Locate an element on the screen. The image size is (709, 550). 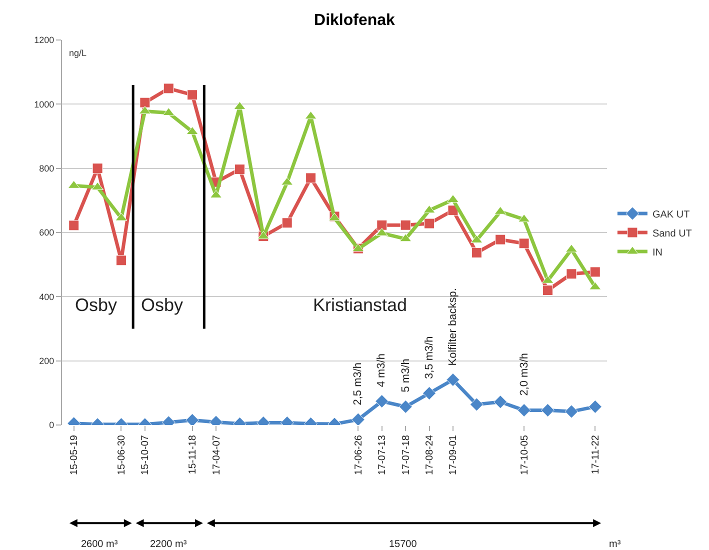
annotation: 2,0 m3/h is located at coordinates (524, 374).